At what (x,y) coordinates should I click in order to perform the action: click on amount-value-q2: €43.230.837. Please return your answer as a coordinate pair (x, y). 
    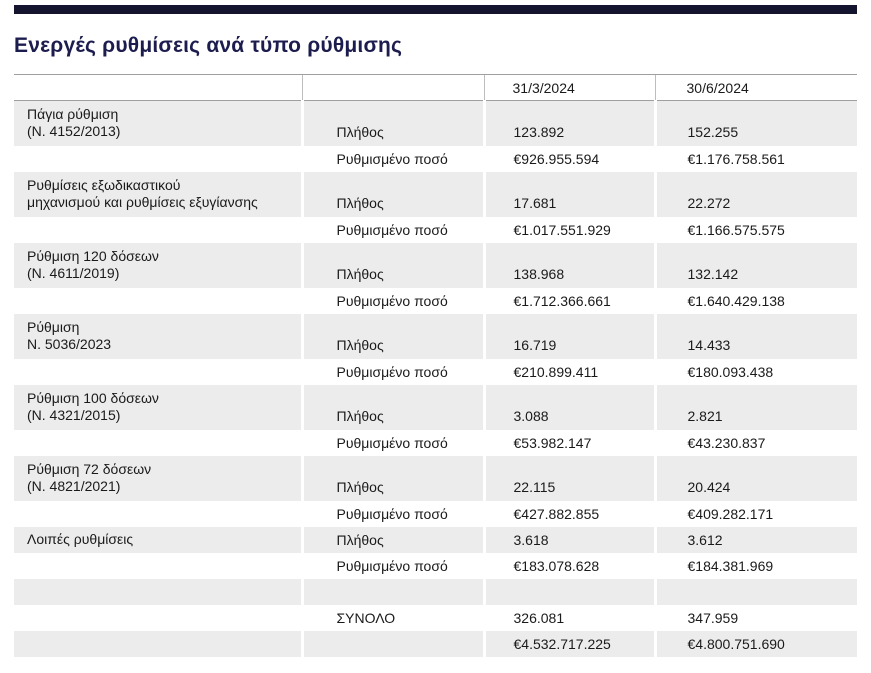
    Looking at the image, I should click on (726, 442).